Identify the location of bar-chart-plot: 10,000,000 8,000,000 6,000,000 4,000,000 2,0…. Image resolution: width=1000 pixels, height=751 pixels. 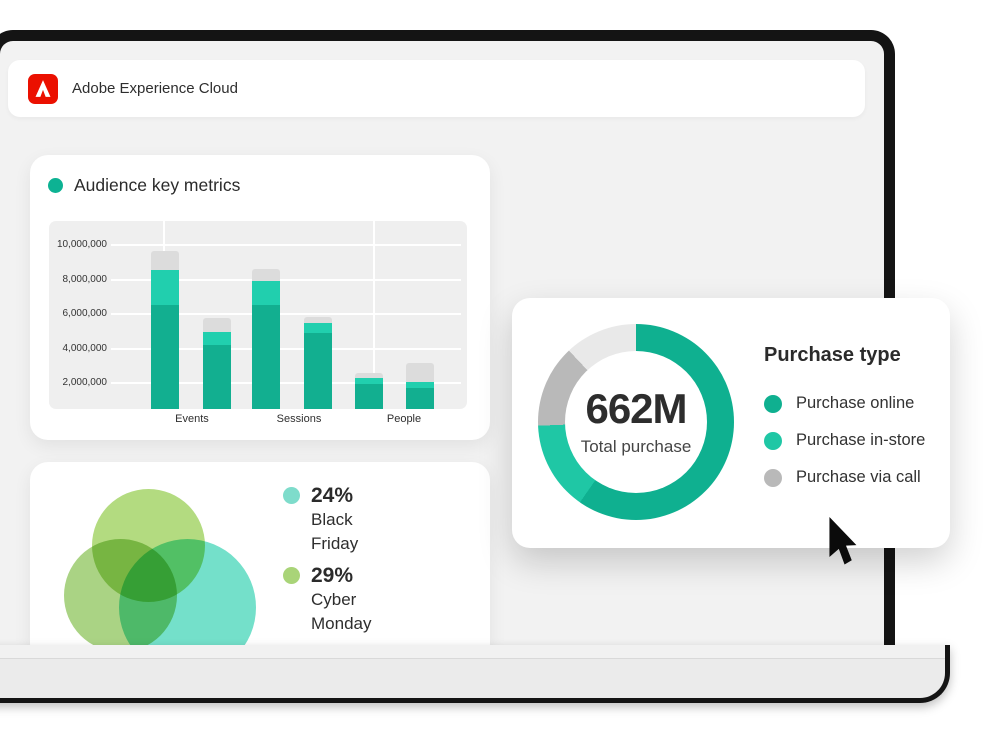
(258, 315).